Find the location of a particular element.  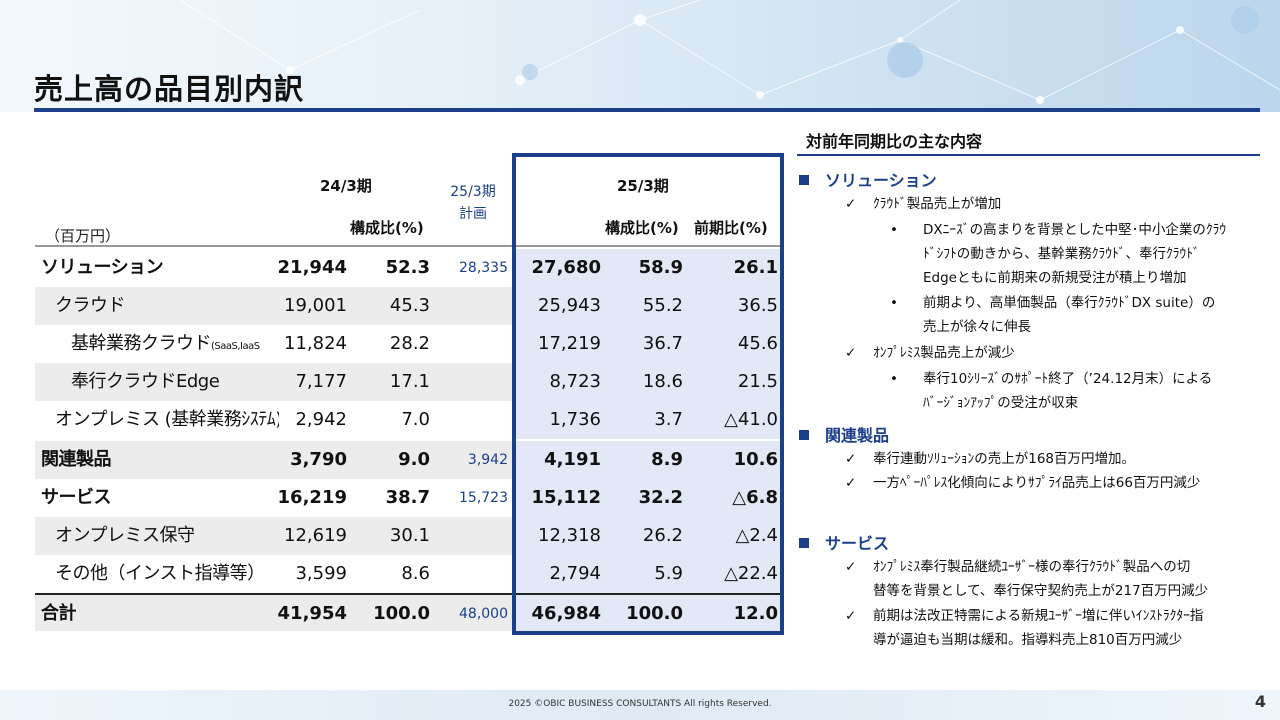

prev-value: 3,790 is located at coordinates (318, 459).